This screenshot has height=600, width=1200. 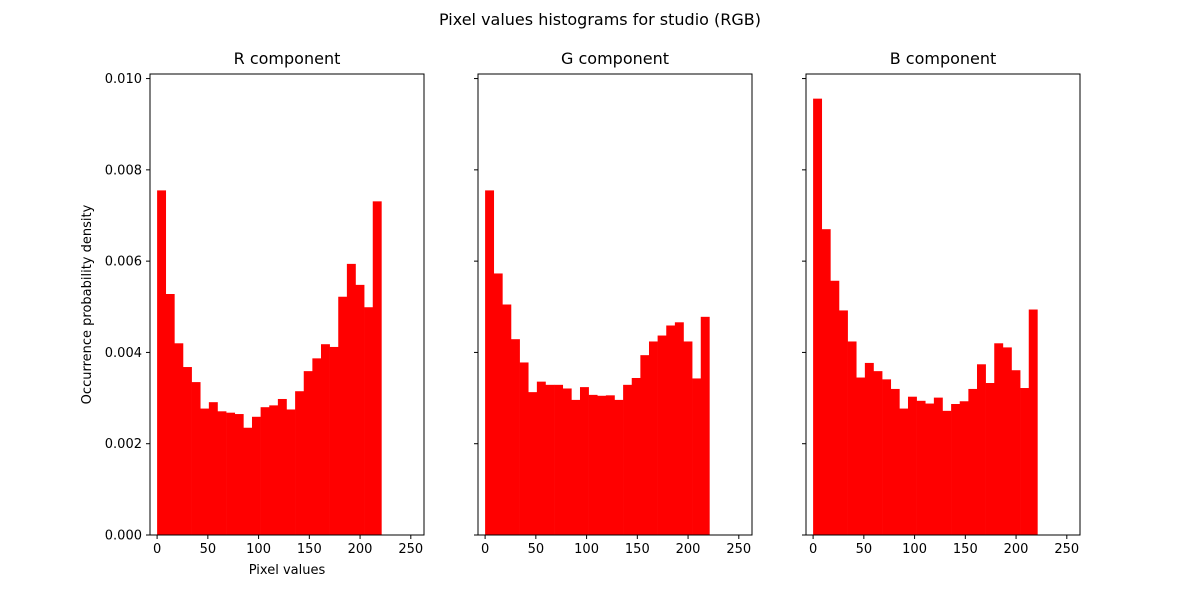 What do you see at coordinates (943, 58) in the screenshot?
I see `subplot-title: B component` at bounding box center [943, 58].